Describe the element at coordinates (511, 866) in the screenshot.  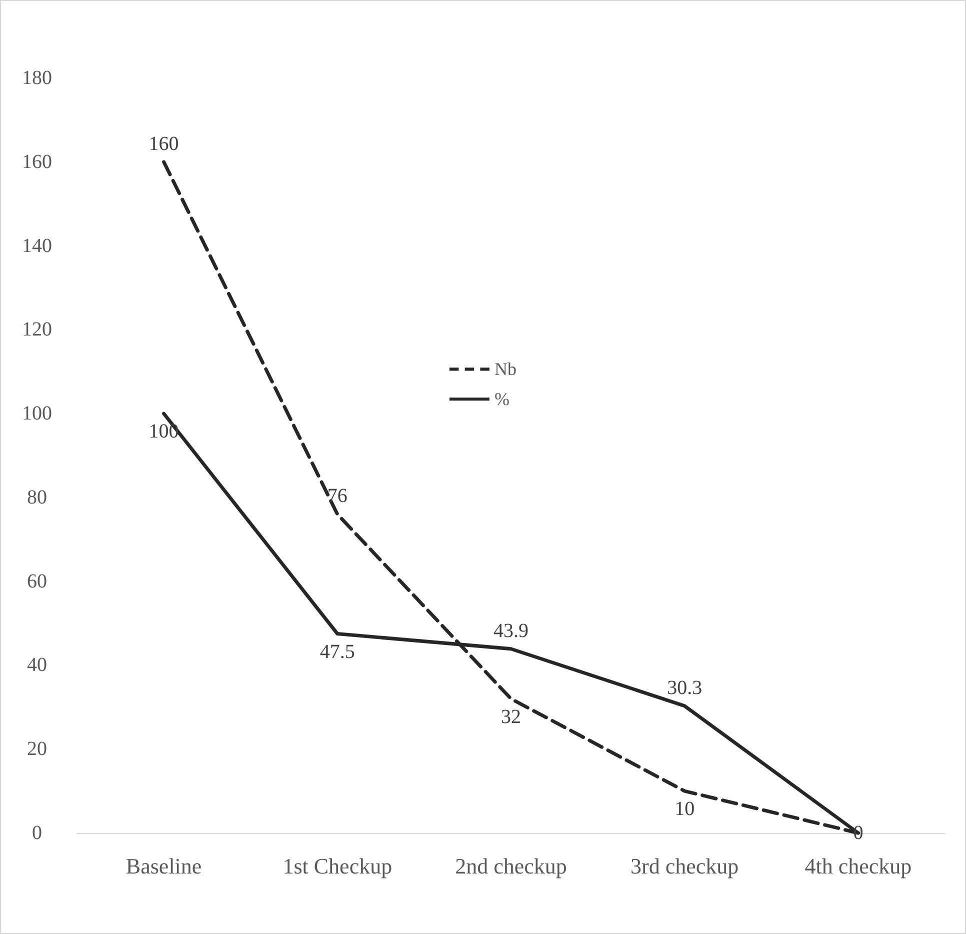
I see `x-tick-label: 2nd checkup` at that location.